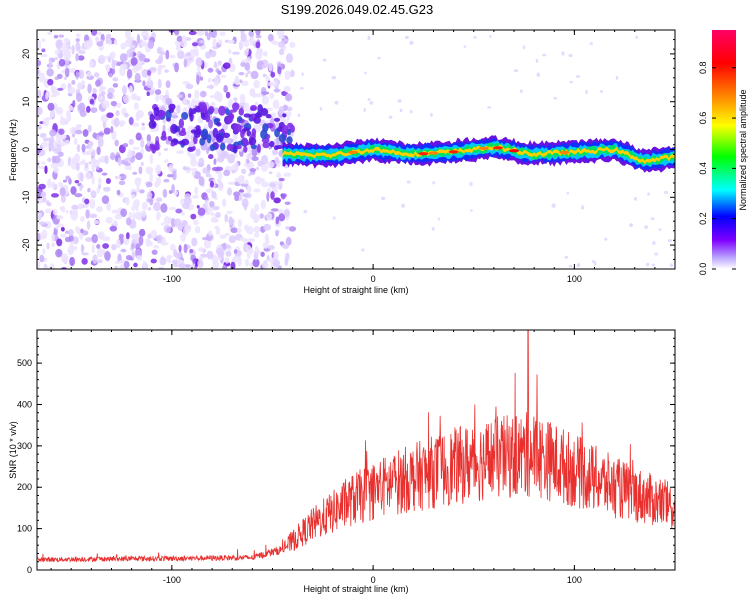 The height and width of the screenshot is (600, 750). I want to click on y-tick-label: 300, so click(24, 446).